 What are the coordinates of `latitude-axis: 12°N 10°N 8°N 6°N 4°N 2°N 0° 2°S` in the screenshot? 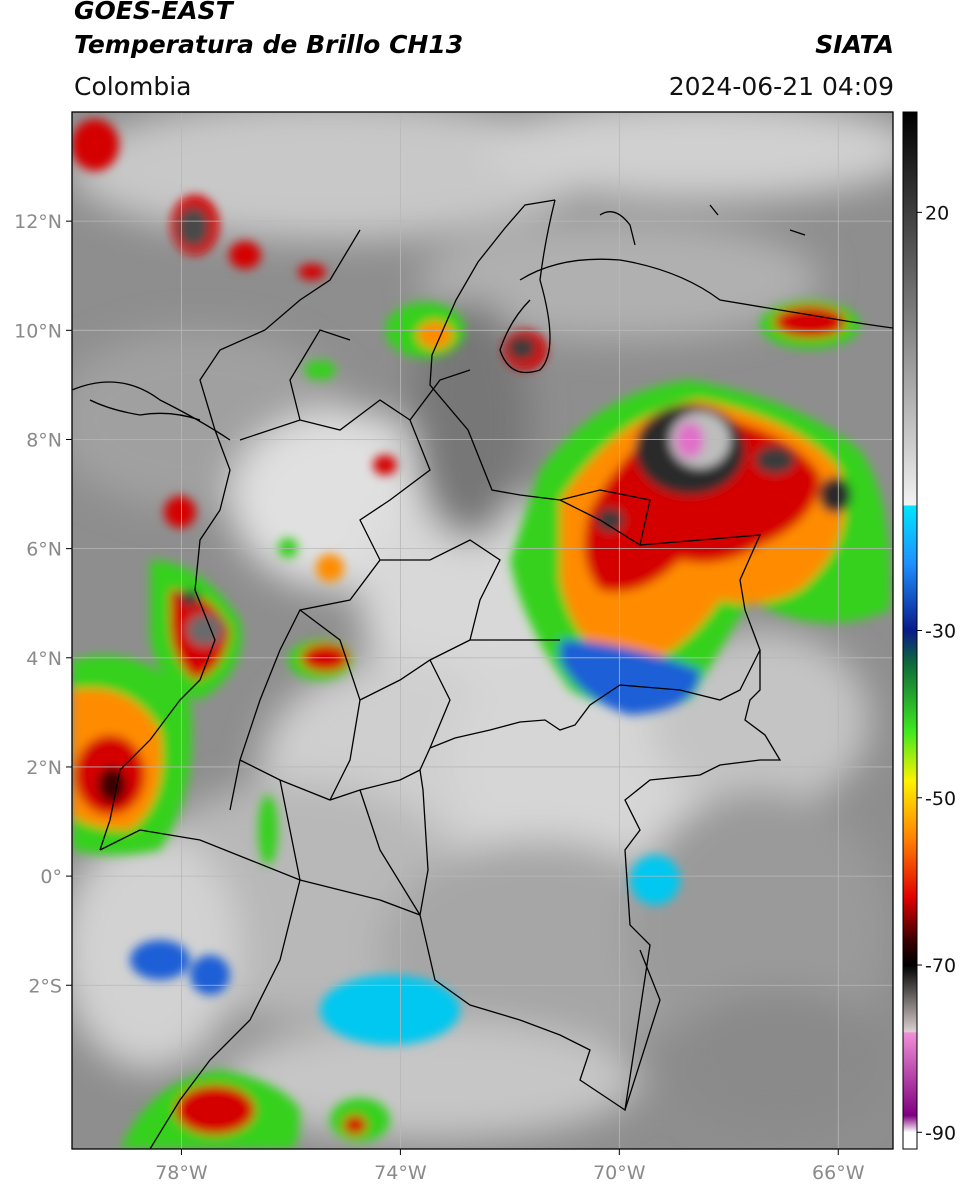 It's located at (43, 604).